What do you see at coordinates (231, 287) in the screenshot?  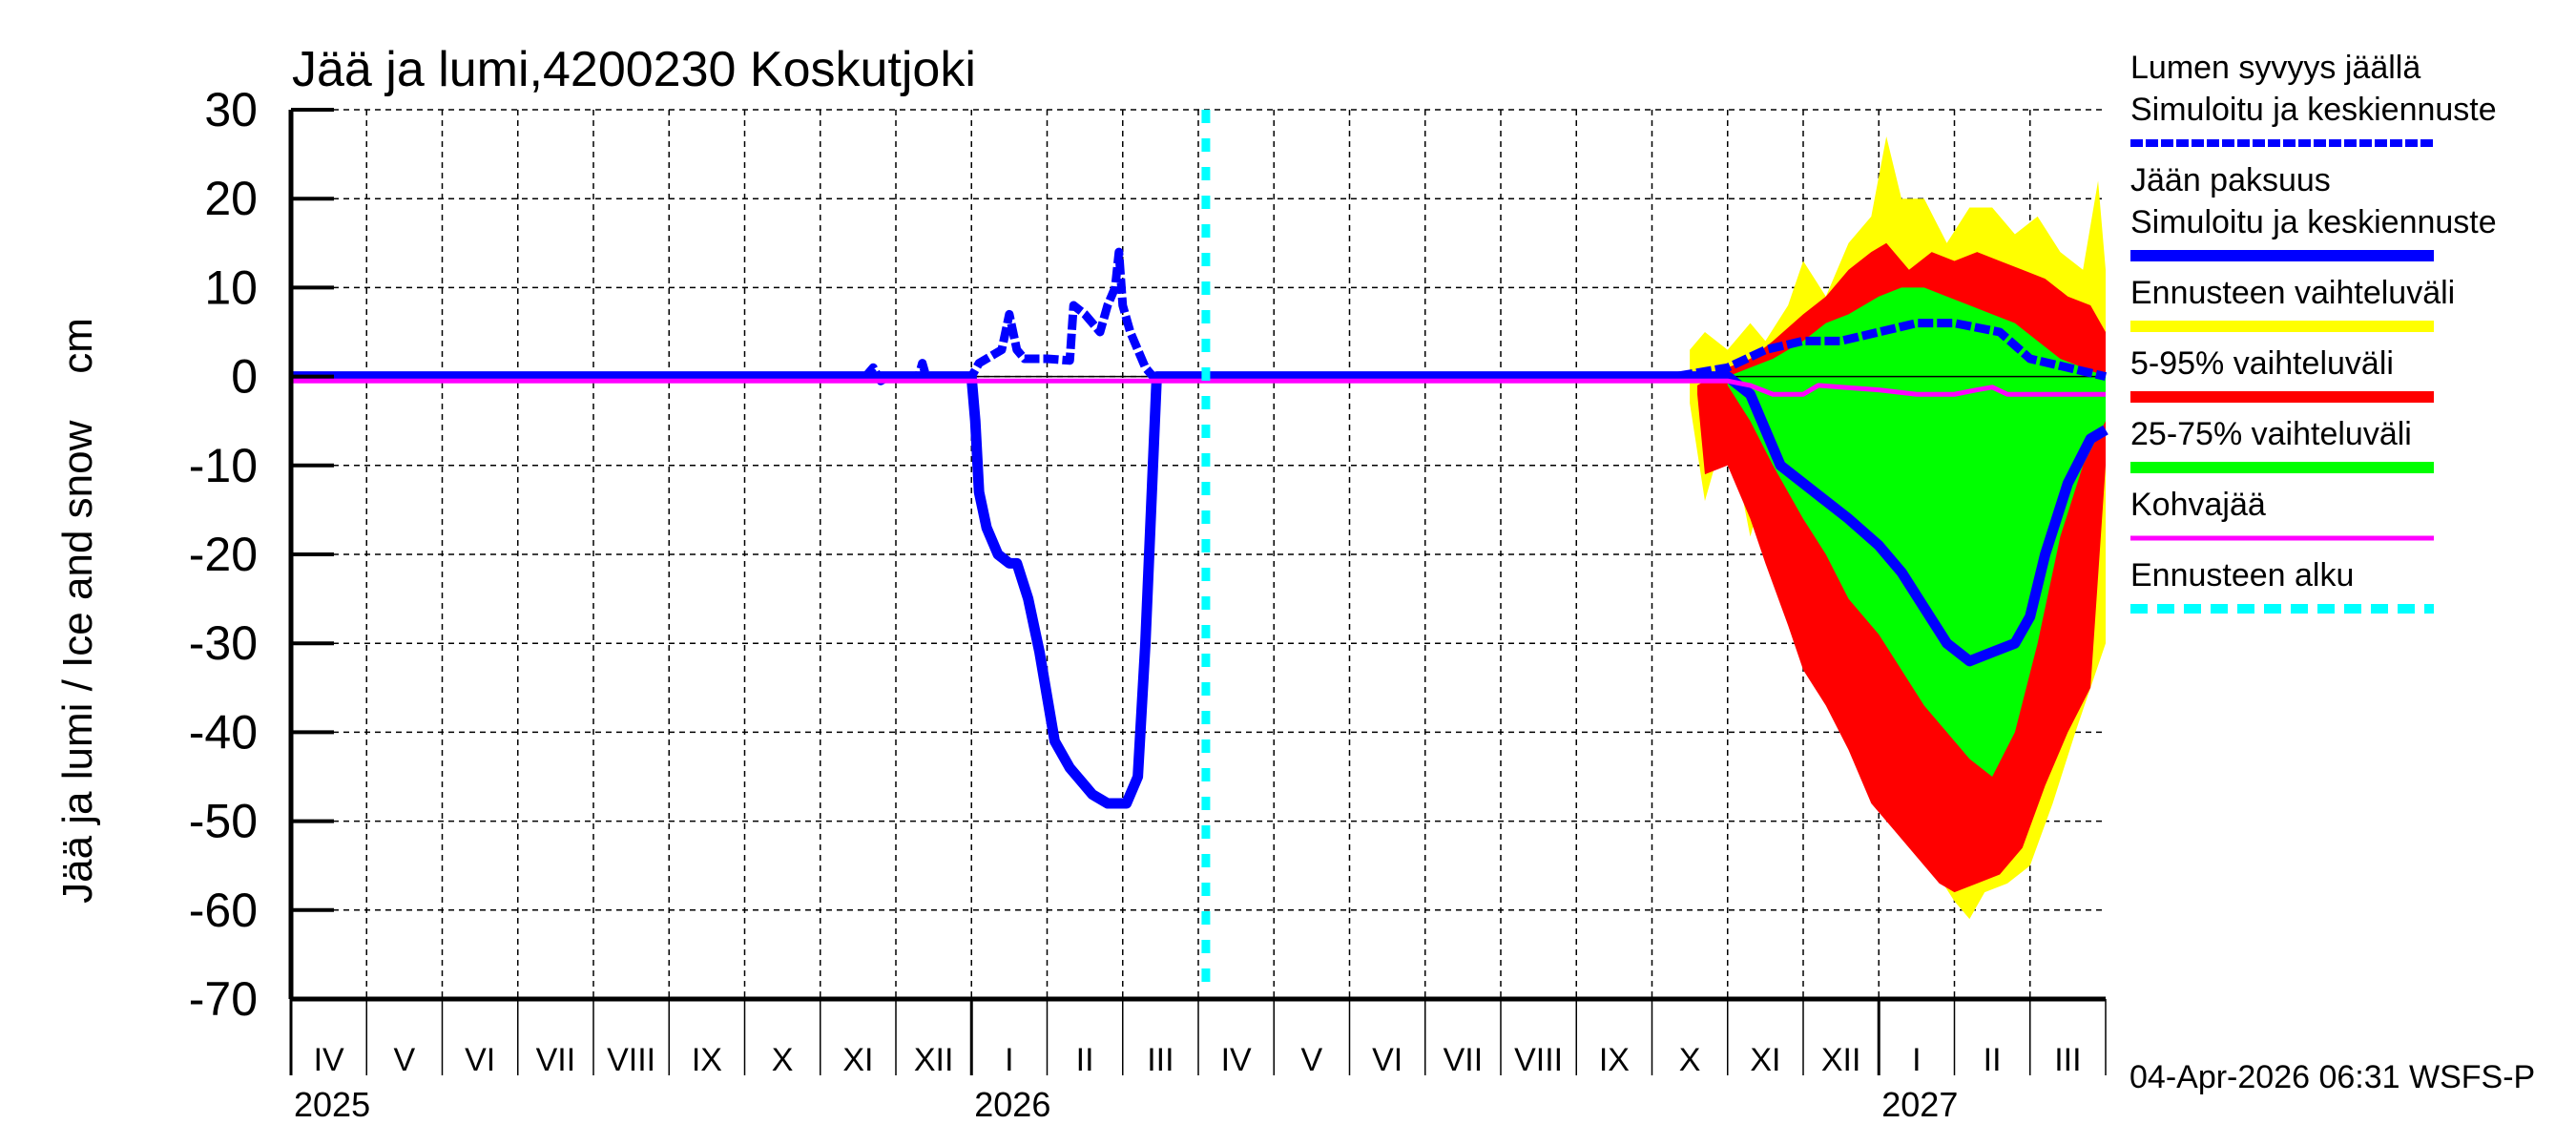 I see `y-tick-label: 10` at bounding box center [231, 287].